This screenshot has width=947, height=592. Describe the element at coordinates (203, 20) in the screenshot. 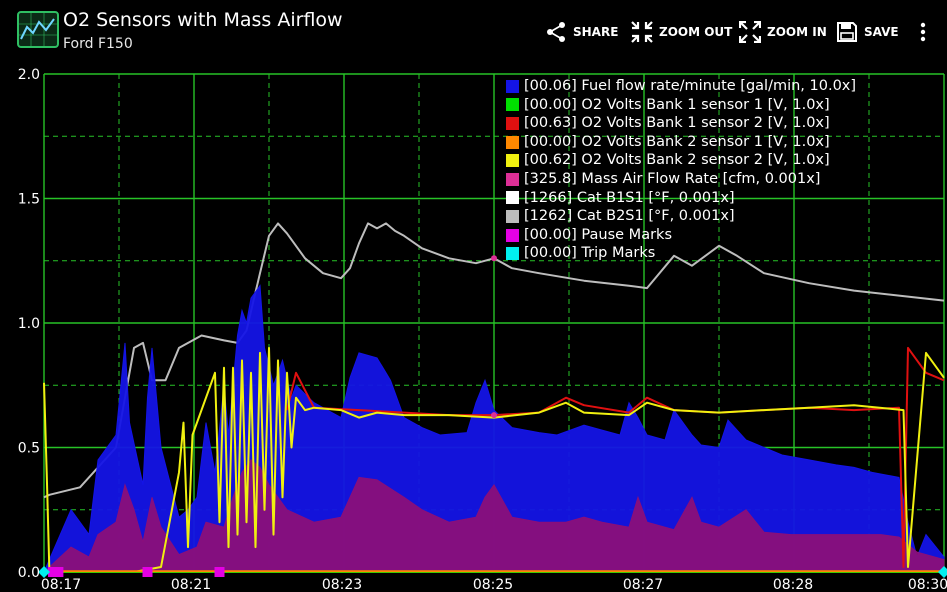

I see `page-title: O2 Sensors with Mass Airflow` at that location.